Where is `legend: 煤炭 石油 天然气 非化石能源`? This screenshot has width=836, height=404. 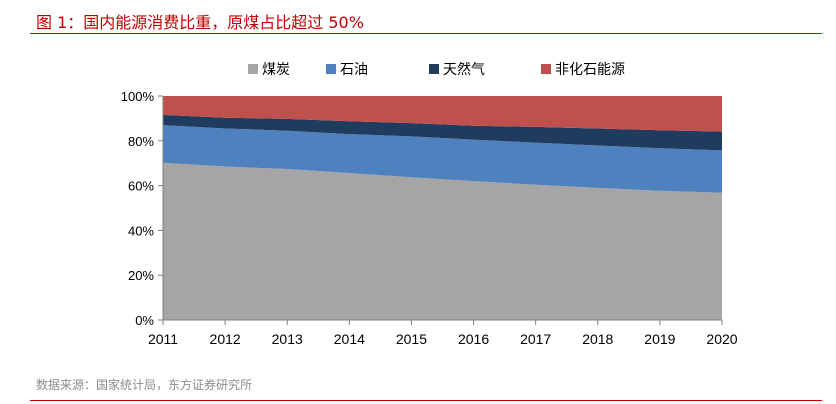 legend: 煤炭 石油 天然气 非化石能源 is located at coordinates (436, 69).